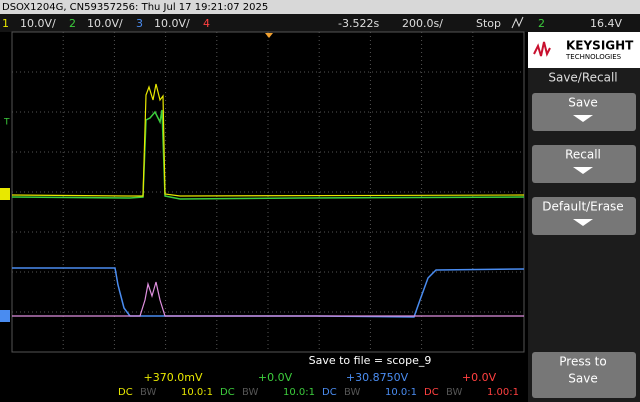  What do you see at coordinates (503, 392) in the screenshot?
I see `channel-probe: 1.00:1` at bounding box center [503, 392].